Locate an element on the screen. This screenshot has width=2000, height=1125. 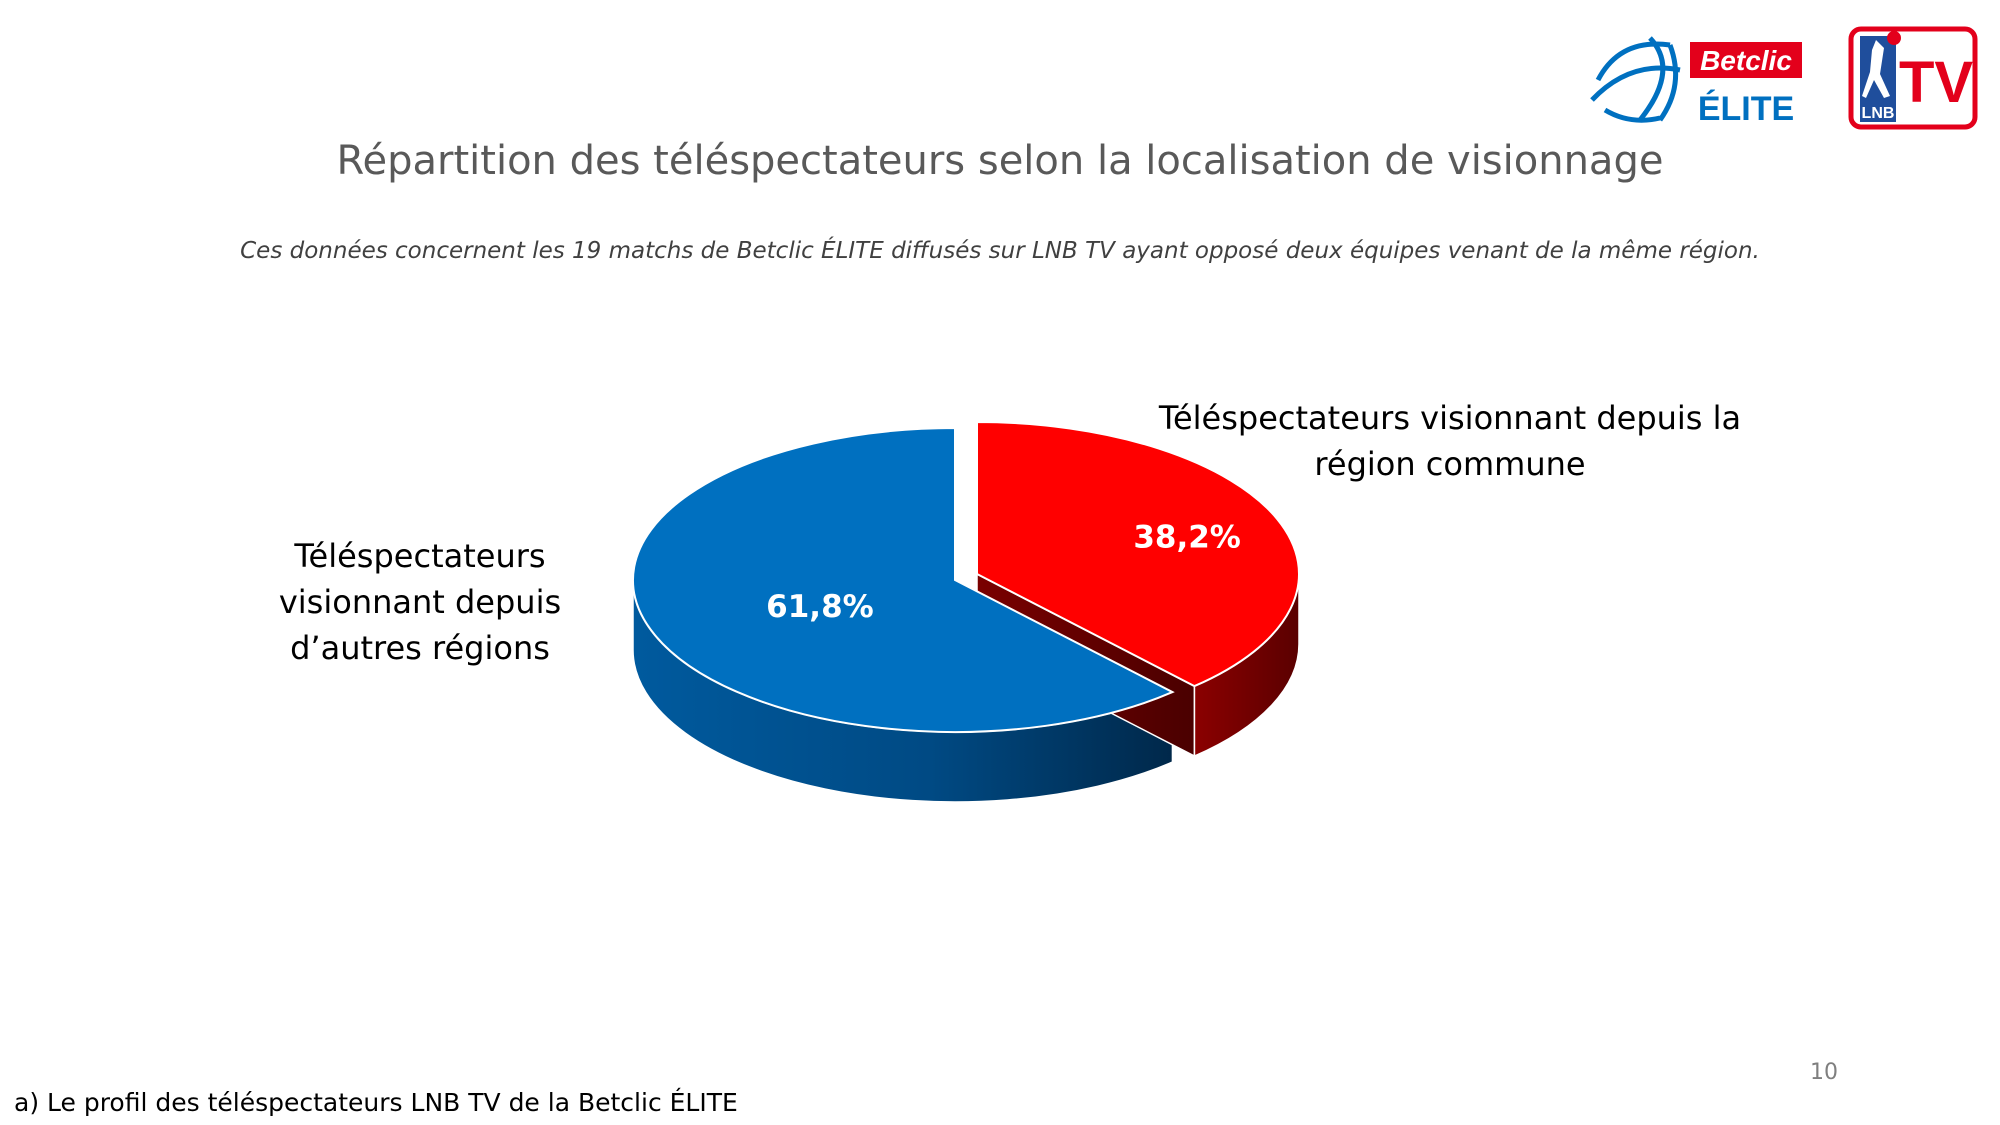
slice-label-line: d’autres régions is located at coordinates (420, 648).